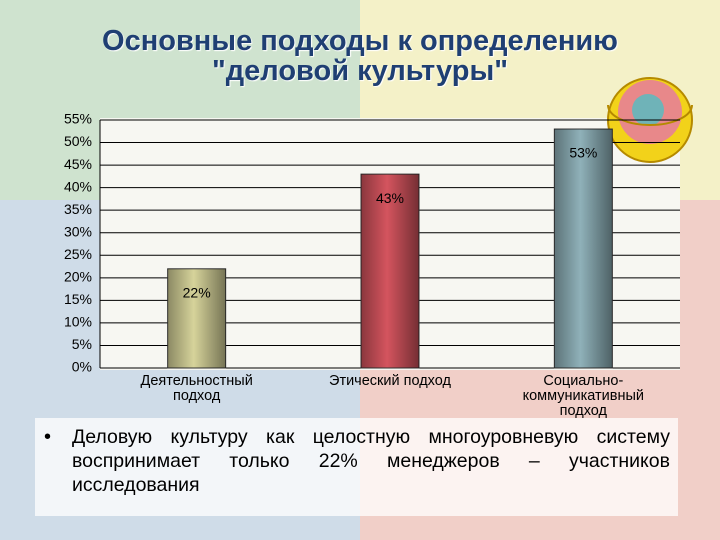 The image size is (720, 540). I want to click on y-tick-label: 30%, so click(78, 231).